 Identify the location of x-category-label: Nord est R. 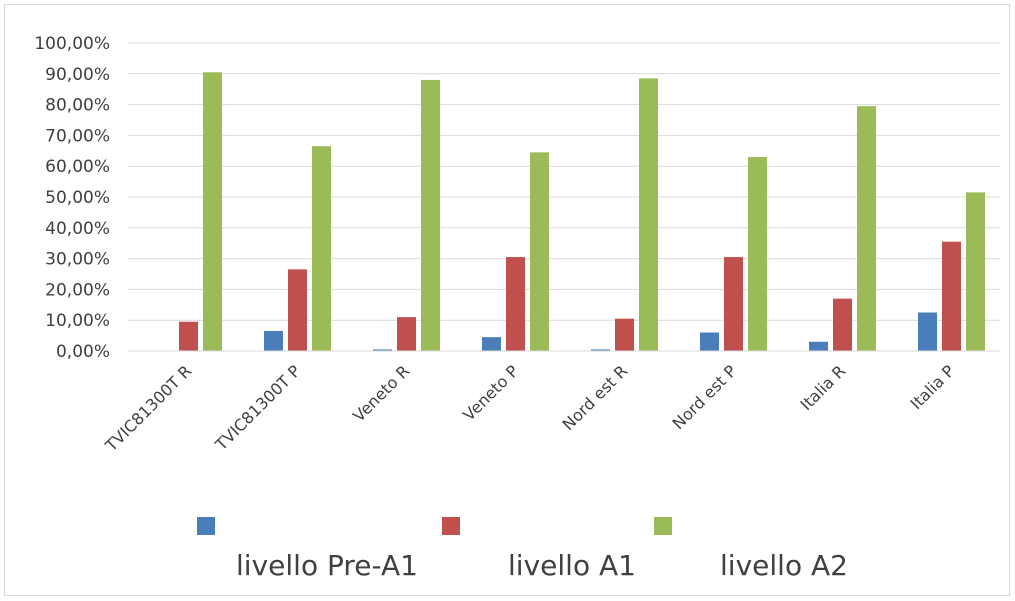
(595, 397).